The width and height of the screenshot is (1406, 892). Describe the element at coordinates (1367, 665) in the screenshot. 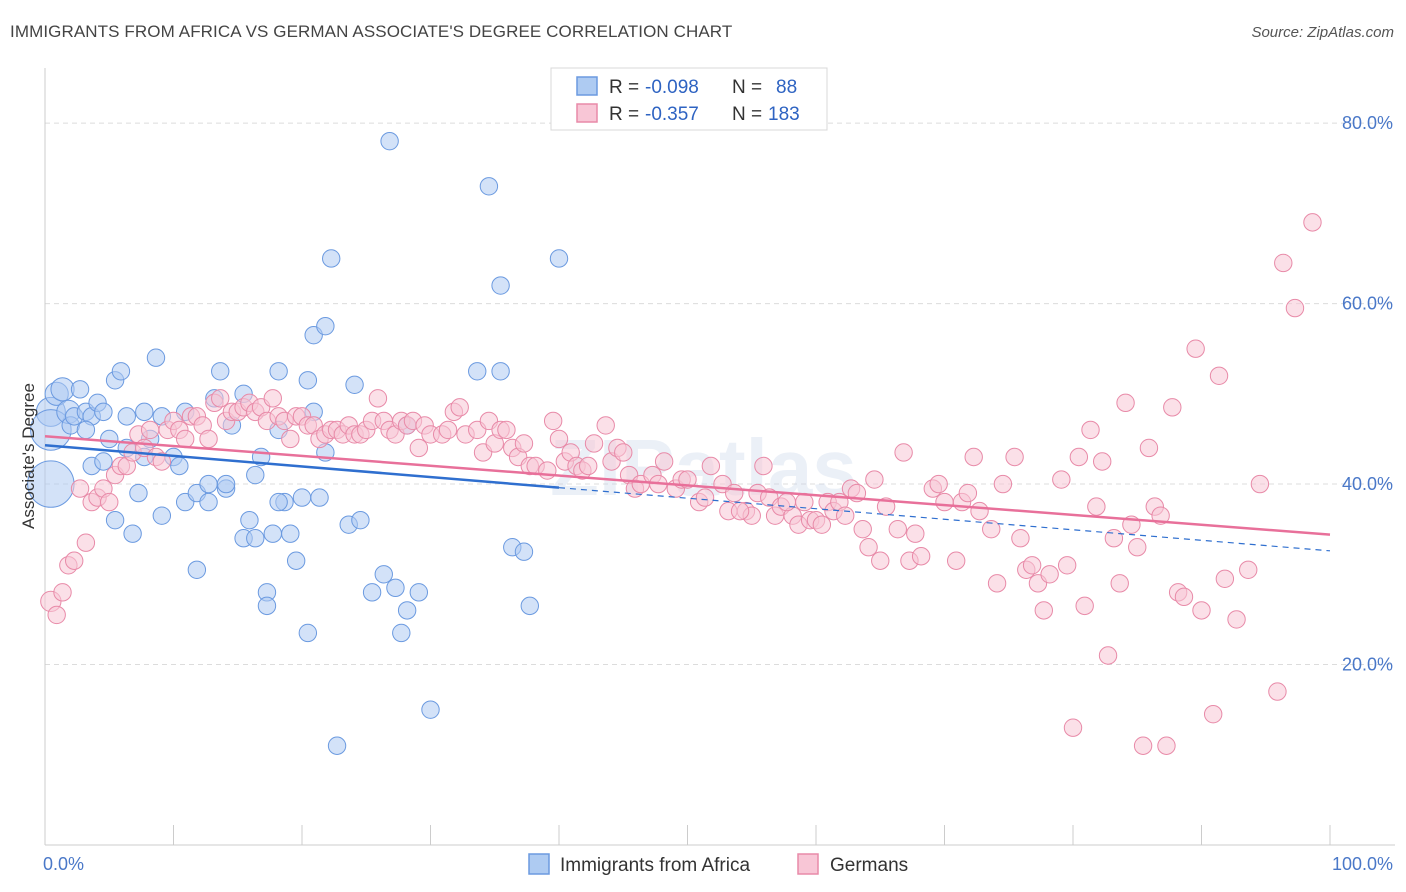

I see `y-tick-label-0: 20.0%` at that location.